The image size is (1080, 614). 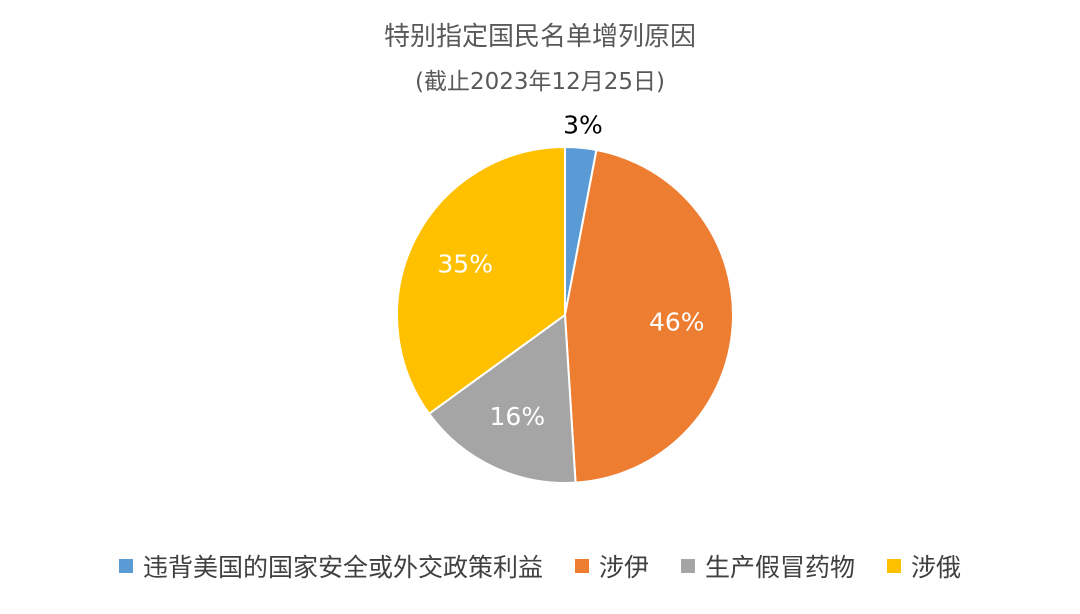 I want to click on legend-item-0: 违背美国的国家安全或外交政策利益, so click(x=330, y=566).